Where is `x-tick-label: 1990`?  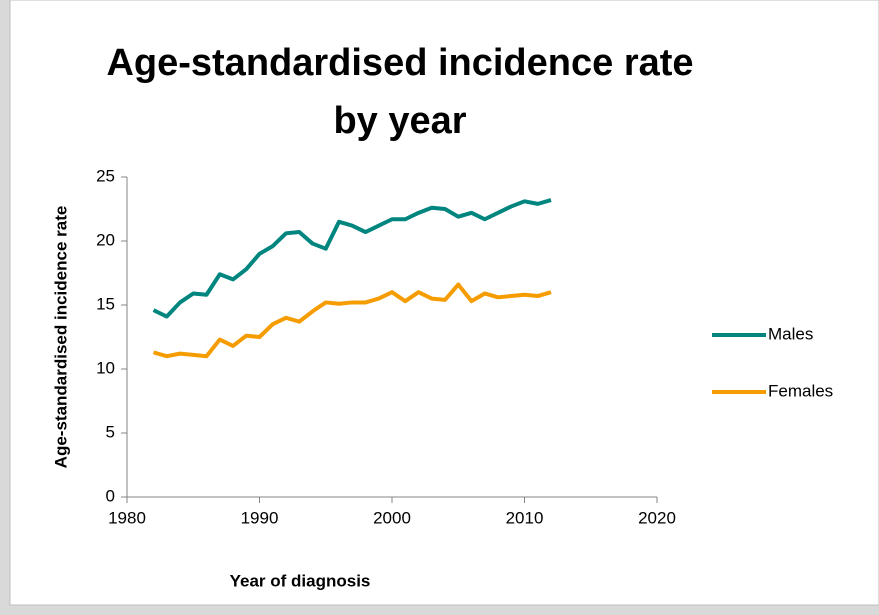 x-tick-label: 1990 is located at coordinates (260, 517).